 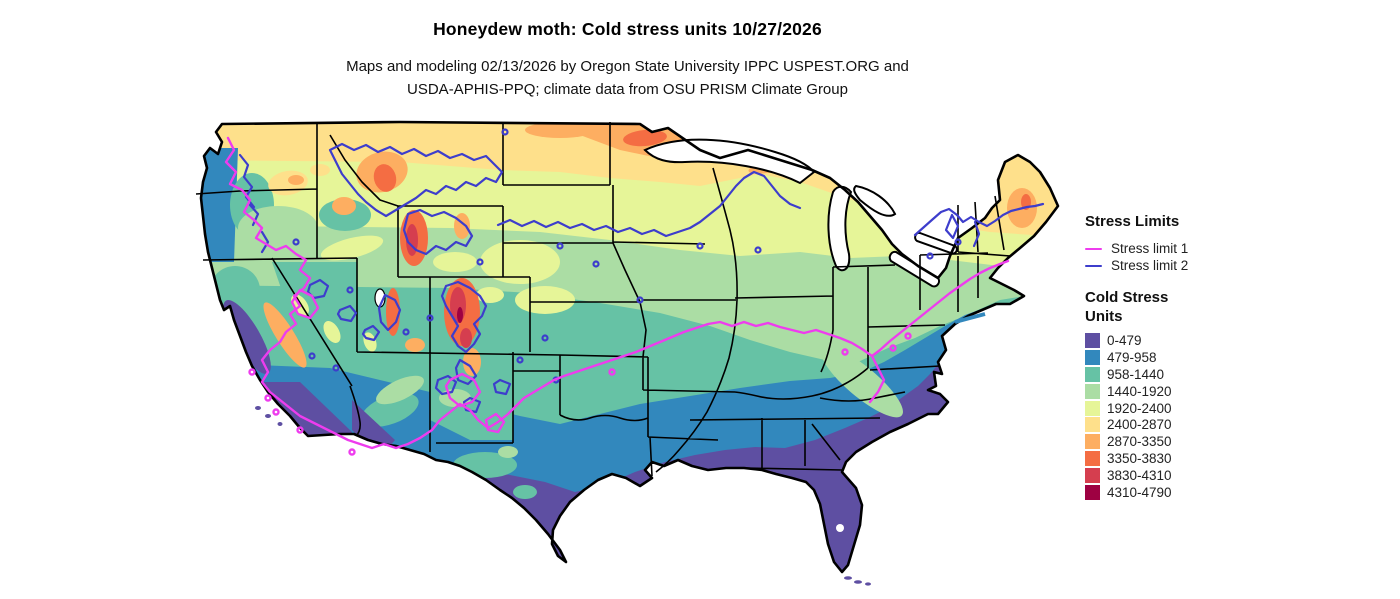 I want to click on cold-stress-heading-line-1: Cold Stress, so click(x=1127, y=297).